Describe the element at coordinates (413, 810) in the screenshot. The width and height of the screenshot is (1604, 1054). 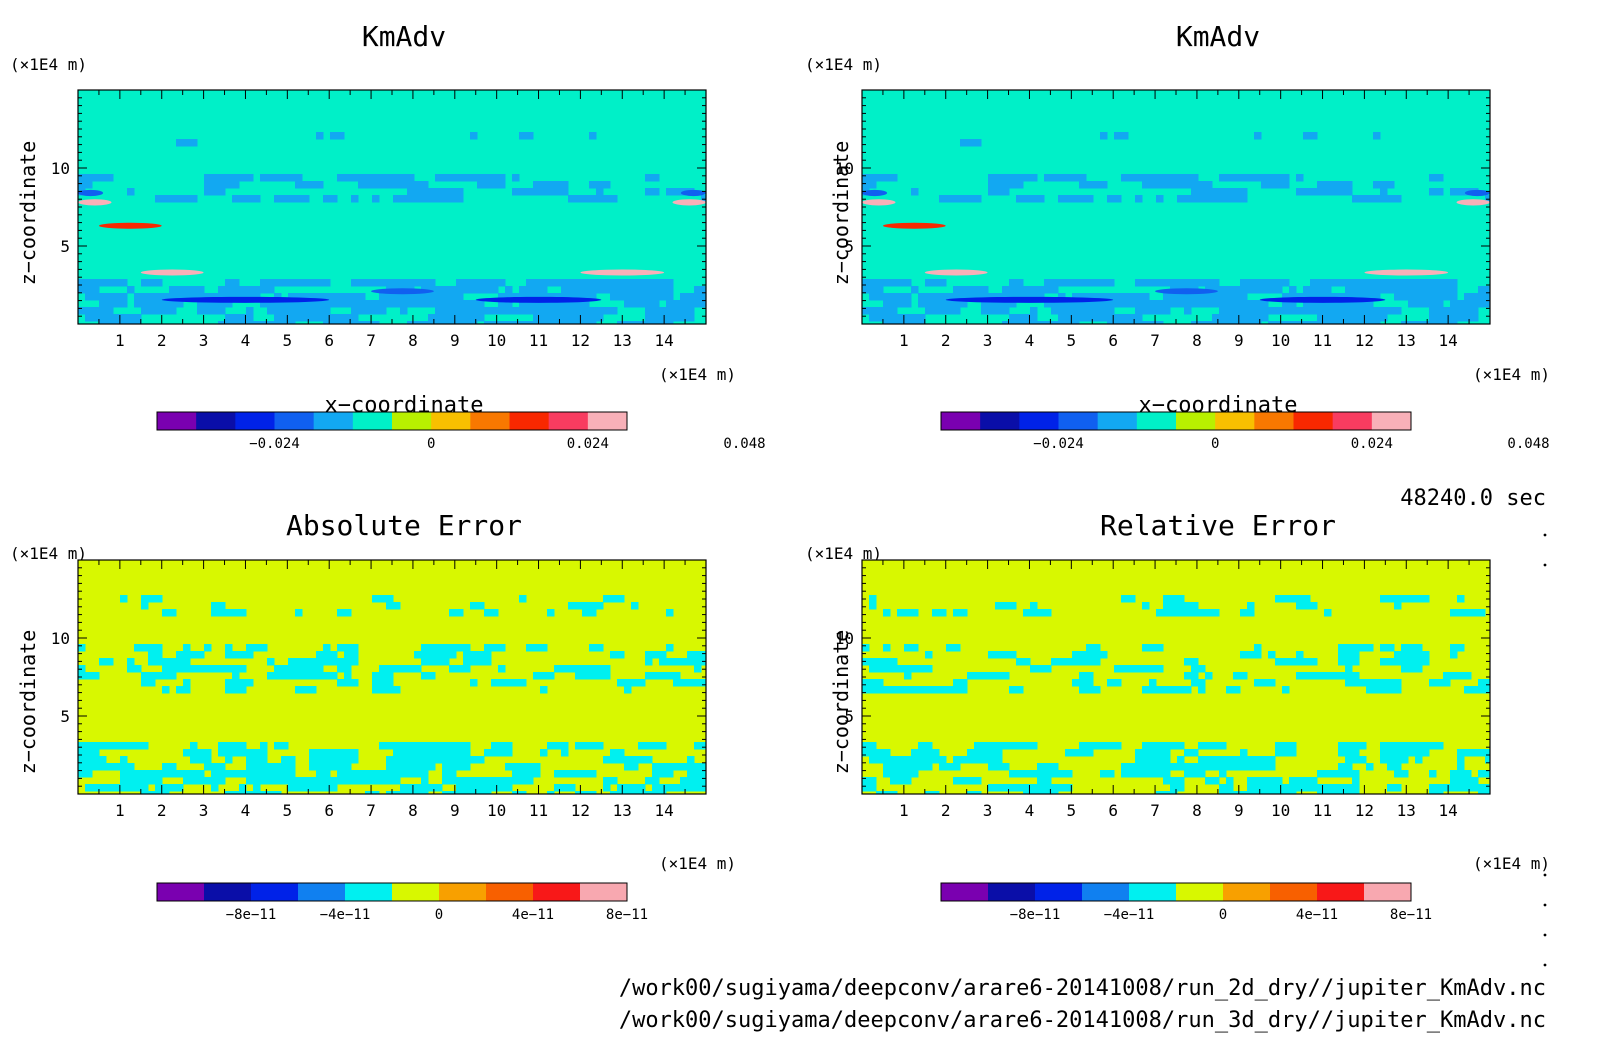
I see `x-tick-label: 8` at that location.